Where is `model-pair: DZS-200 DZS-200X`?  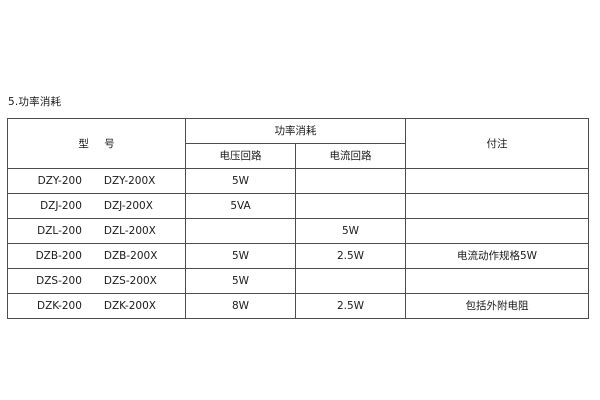
model-pair: DZS-200 DZS-200X is located at coordinates (97, 281).